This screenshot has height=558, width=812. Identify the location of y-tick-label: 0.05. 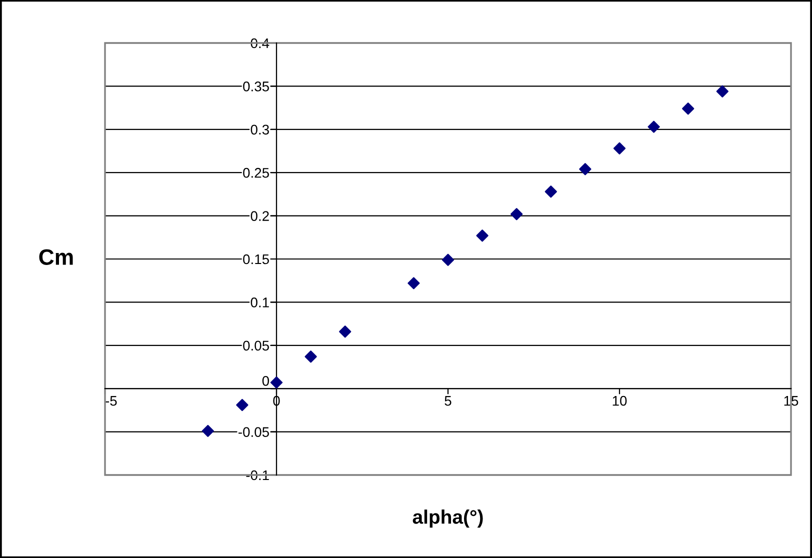
(256, 345).